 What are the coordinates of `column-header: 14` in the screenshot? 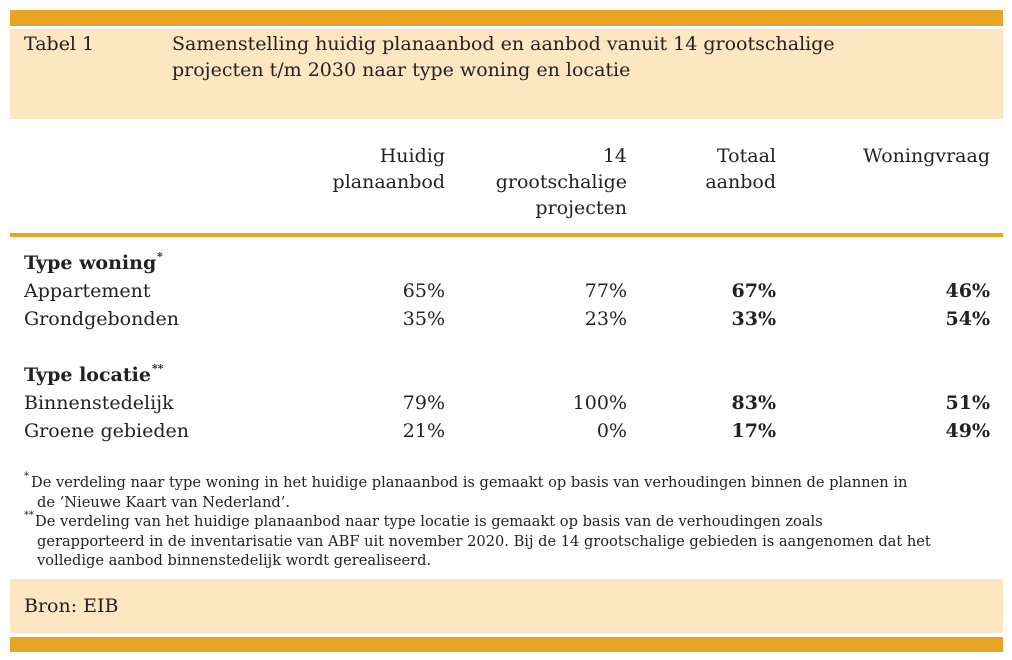 It's located at (614, 156).